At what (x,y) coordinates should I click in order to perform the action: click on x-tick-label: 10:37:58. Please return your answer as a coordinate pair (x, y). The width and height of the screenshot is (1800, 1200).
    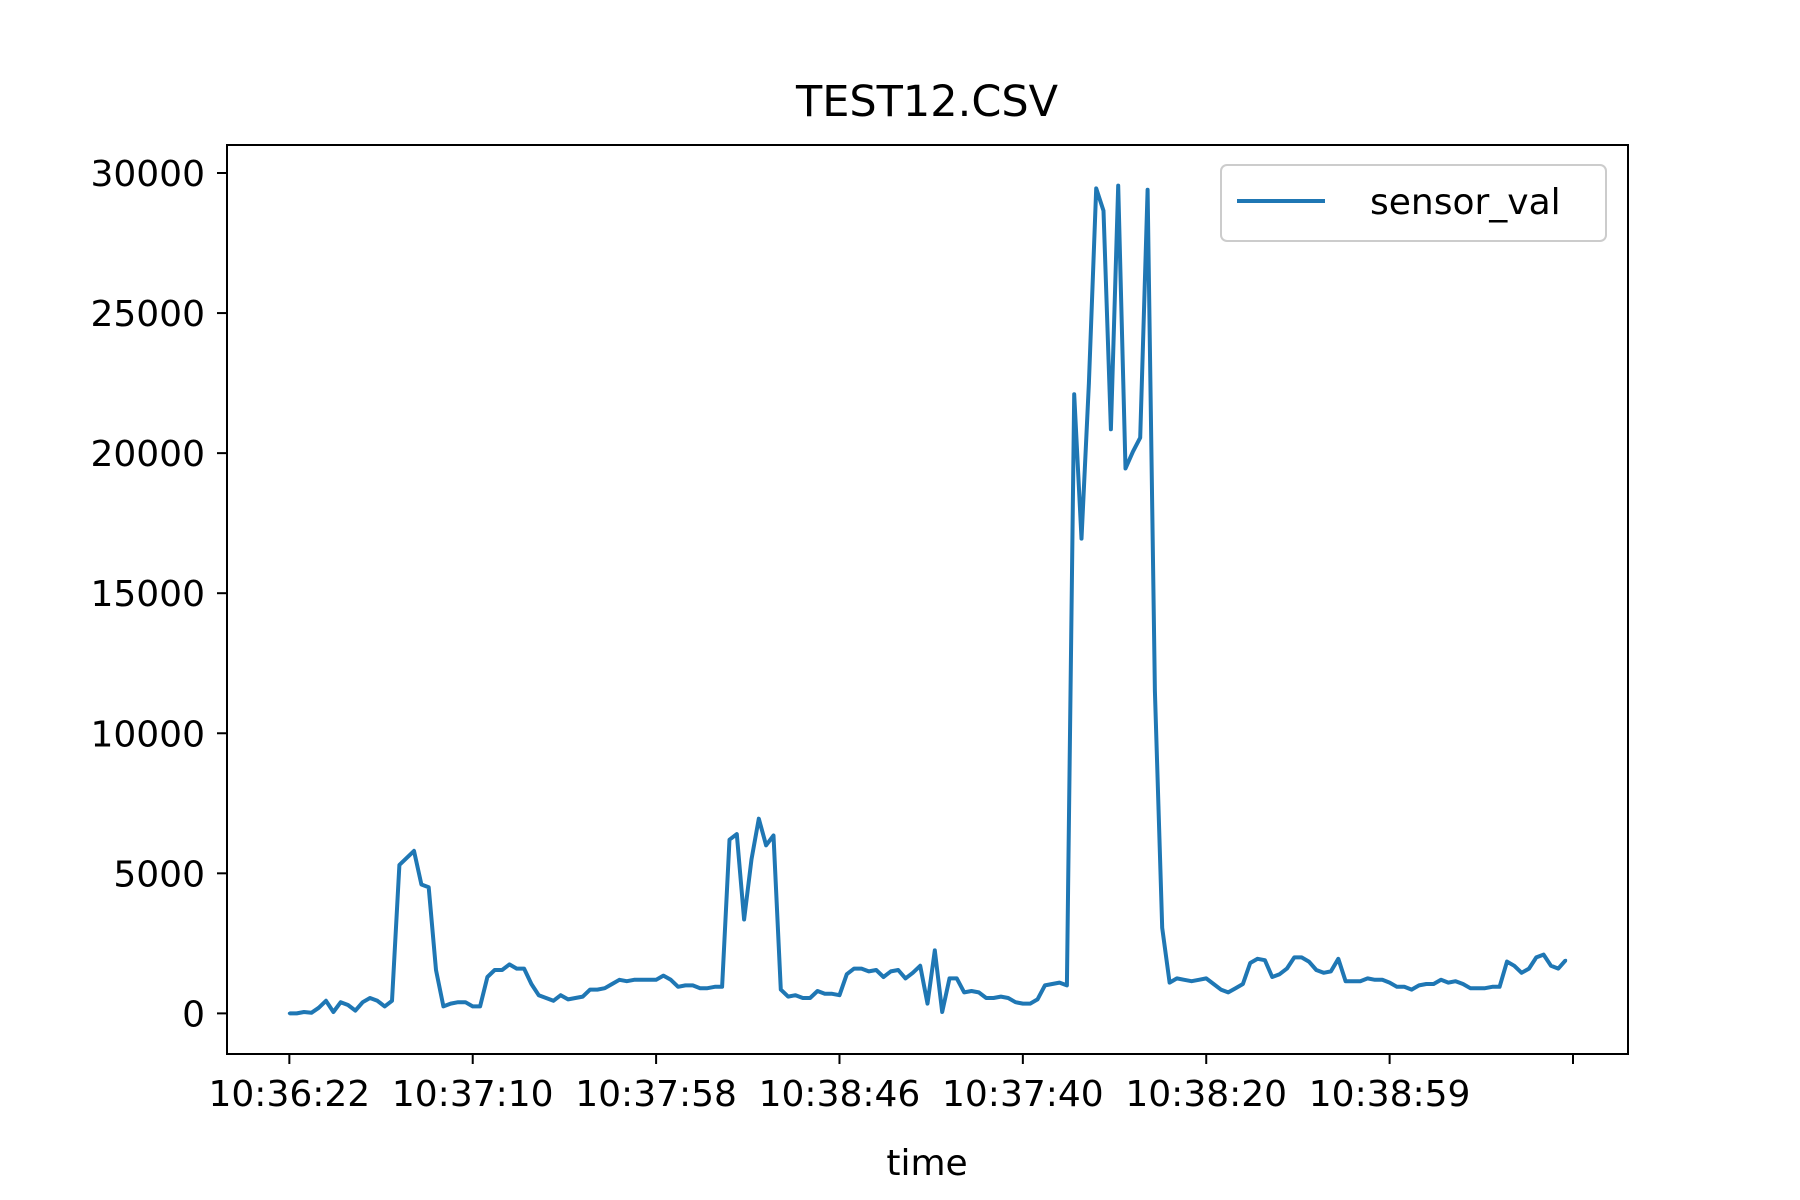
    Looking at the image, I should click on (656, 1094).